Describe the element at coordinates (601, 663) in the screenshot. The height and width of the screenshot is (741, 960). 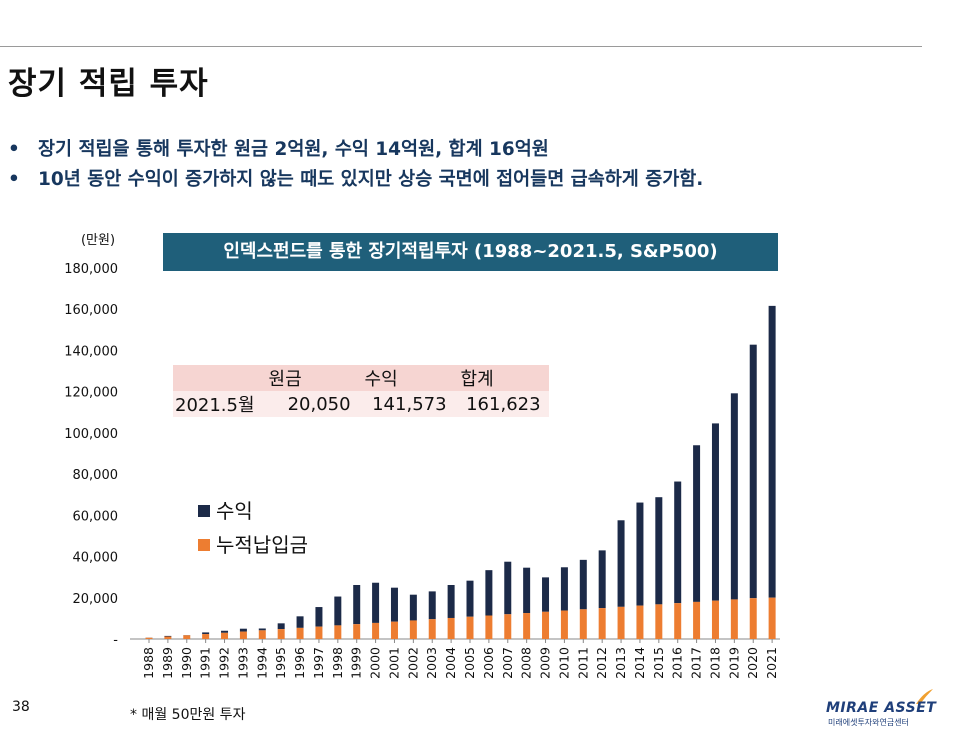
I see `x-tick-label-2012: 2012` at that location.